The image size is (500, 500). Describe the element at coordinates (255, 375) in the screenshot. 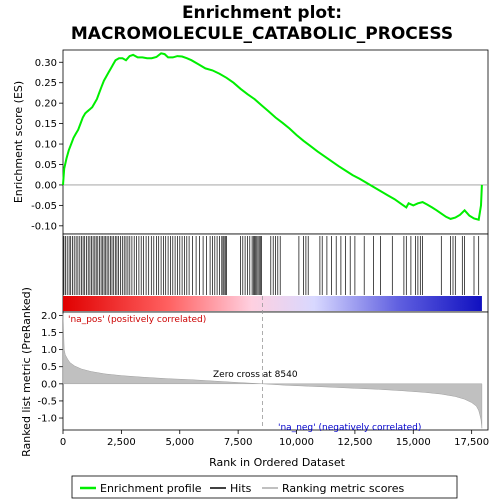

I see `zero-cross-label: Zero cross at 8540` at that location.